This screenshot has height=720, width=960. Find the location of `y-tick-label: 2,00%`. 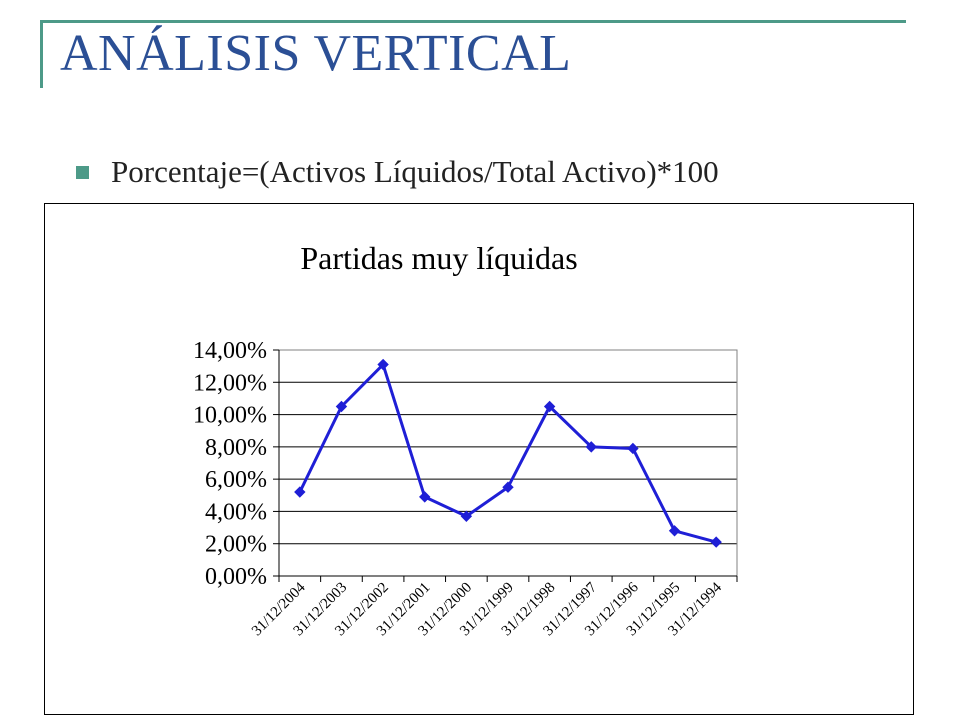

y-tick-label: 2,00% is located at coordinates (236, 545).